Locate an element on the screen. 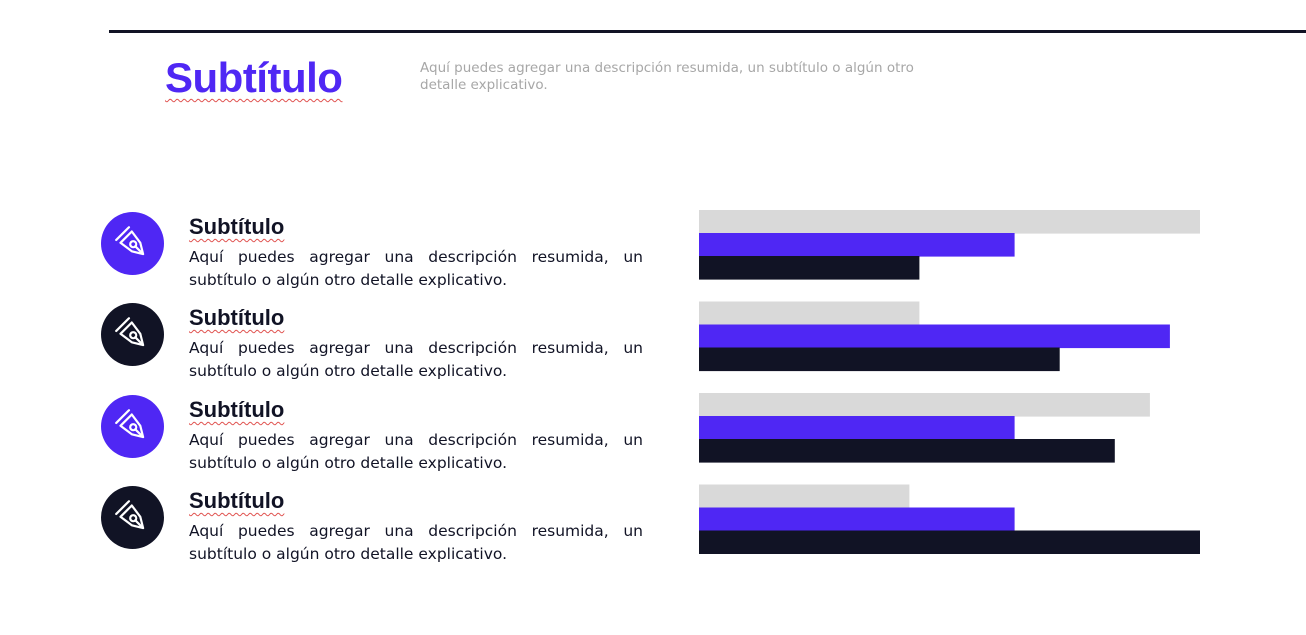  page-title: Subtítulo is located at coordinates (254, 77).